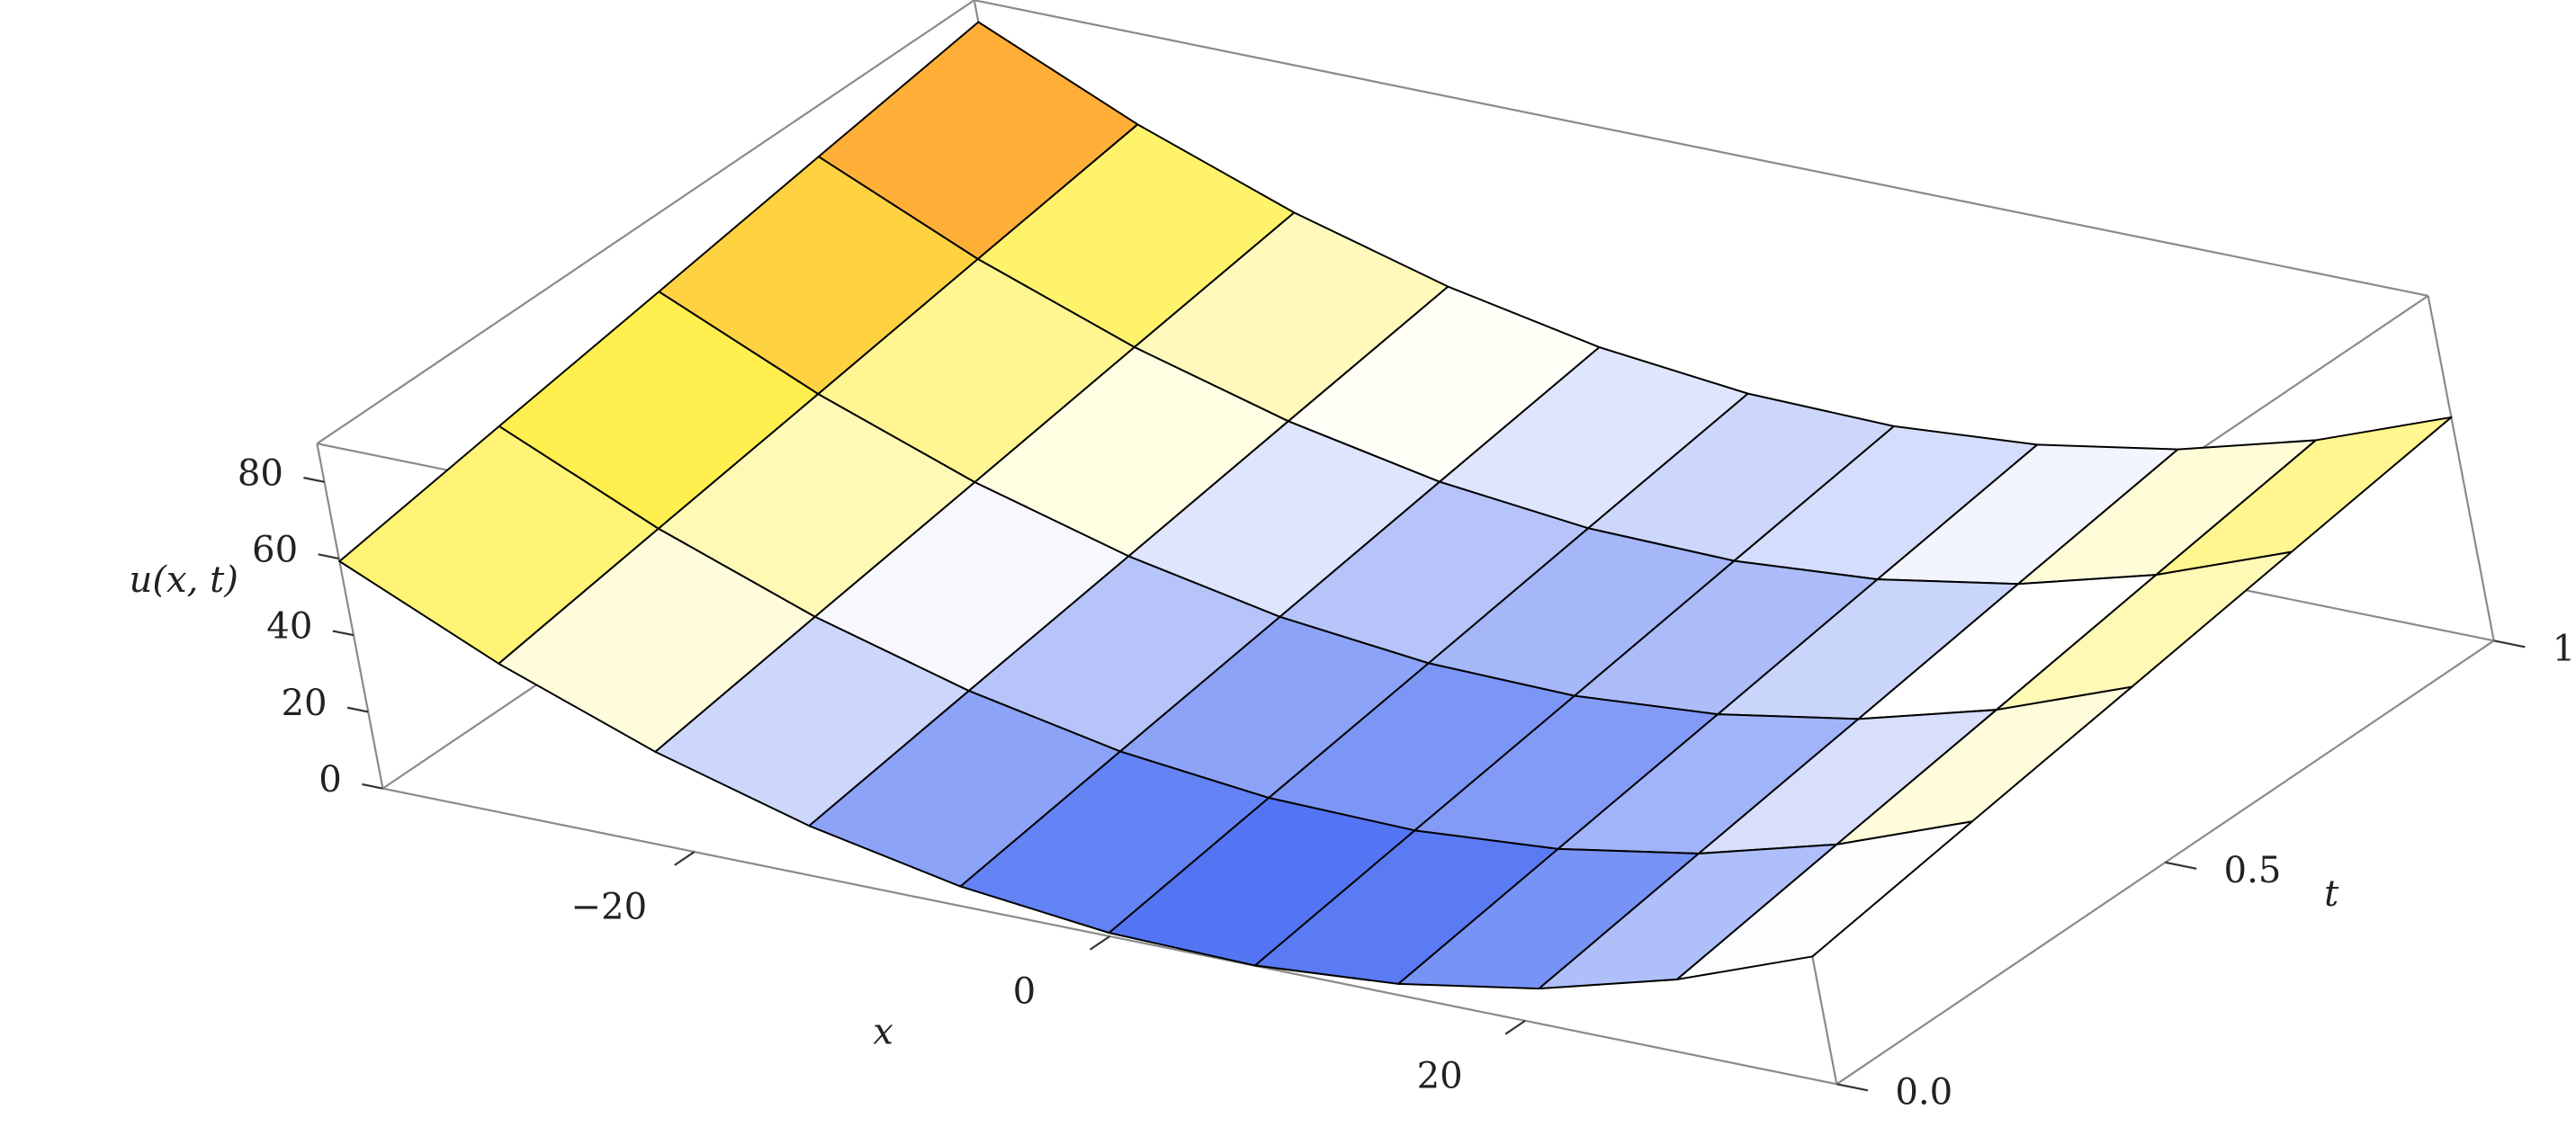  I want to click on t-tick-label: 0.5, so click(2253, 870).